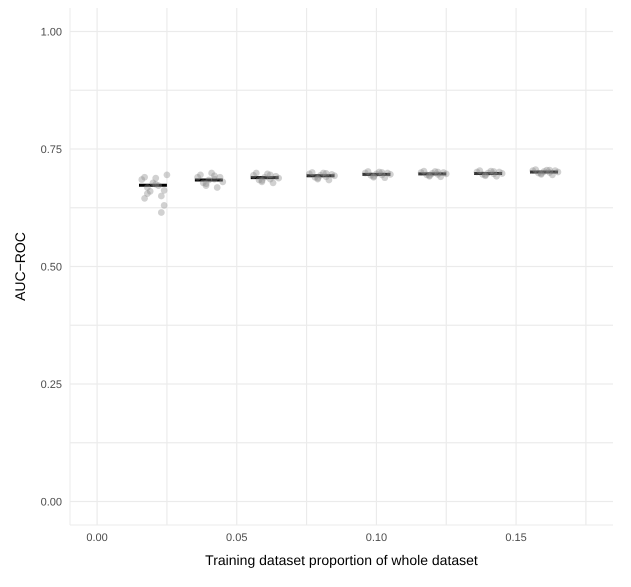 The height and width of the screenshot is (587, 631). I want to click on y-tick-label: 0.25, so click(51, 384).